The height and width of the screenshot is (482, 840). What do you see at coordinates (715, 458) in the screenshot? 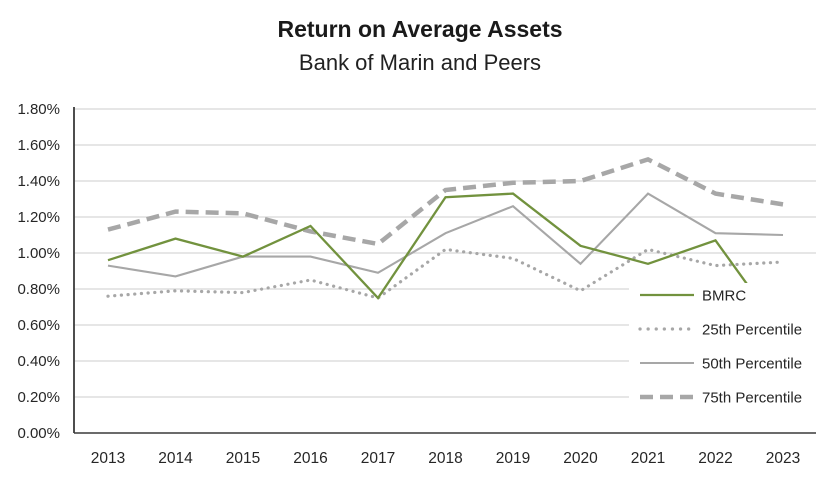
I see `x-tick-label: 2022` at bounding box center [715, 458].